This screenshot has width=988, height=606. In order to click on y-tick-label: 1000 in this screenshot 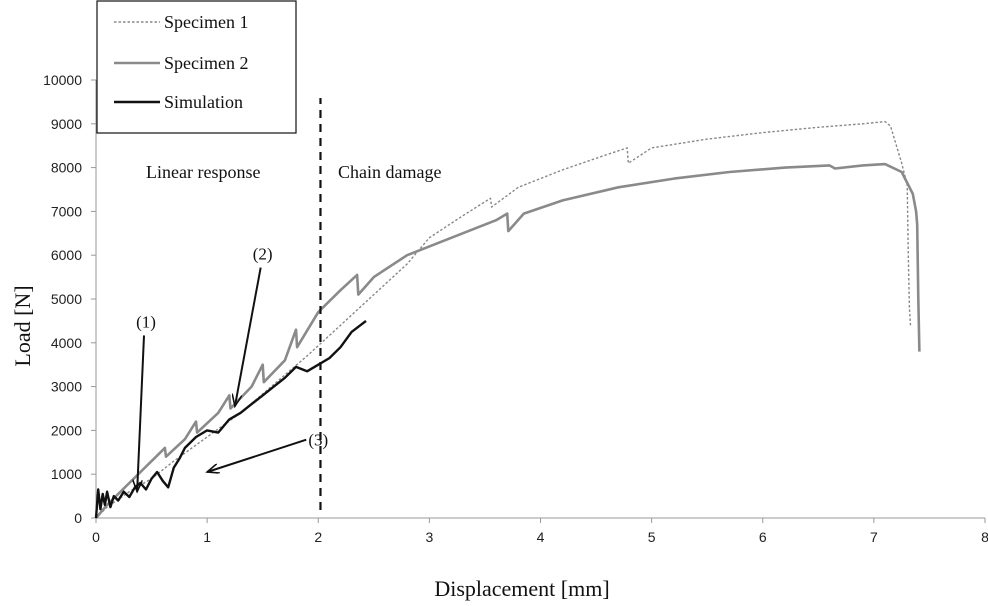, I will do `click(66, 474)`.